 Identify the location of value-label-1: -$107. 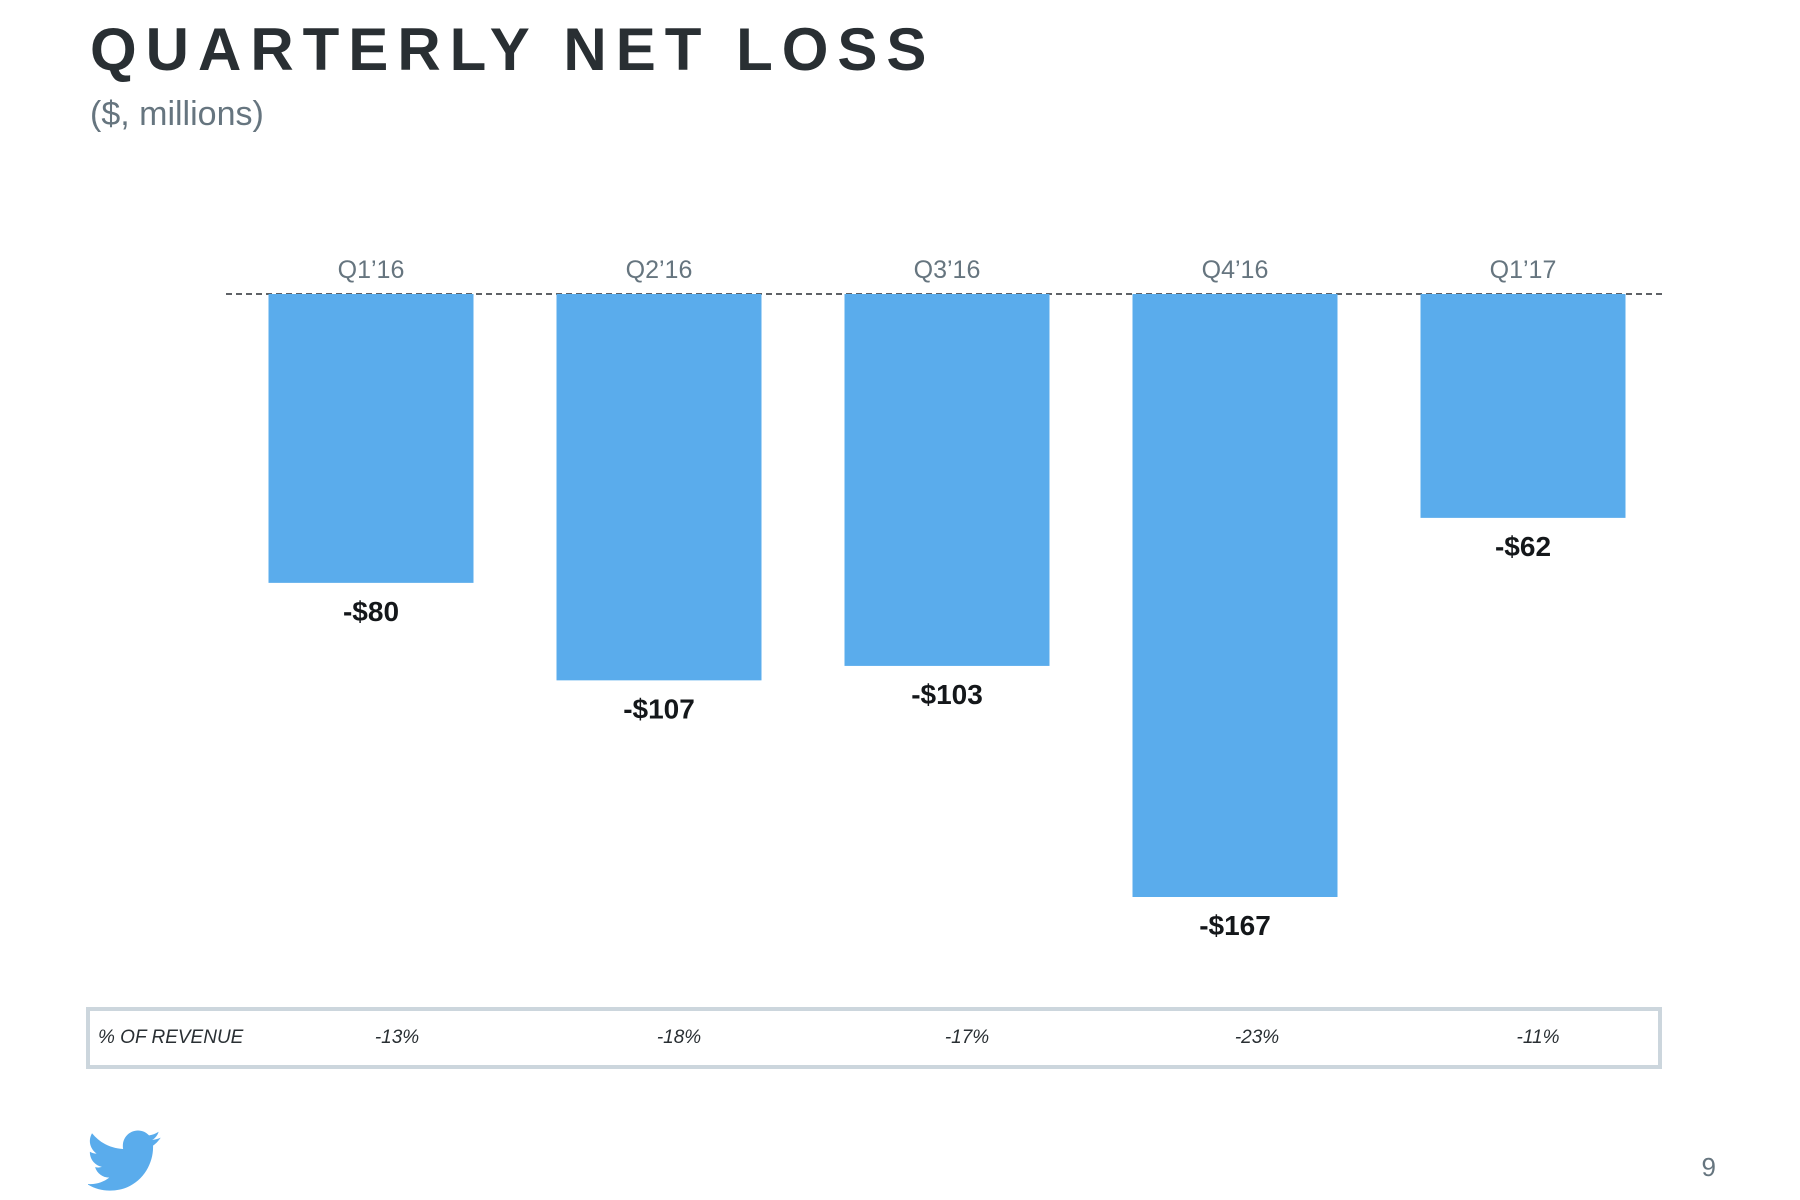
(659, 708).